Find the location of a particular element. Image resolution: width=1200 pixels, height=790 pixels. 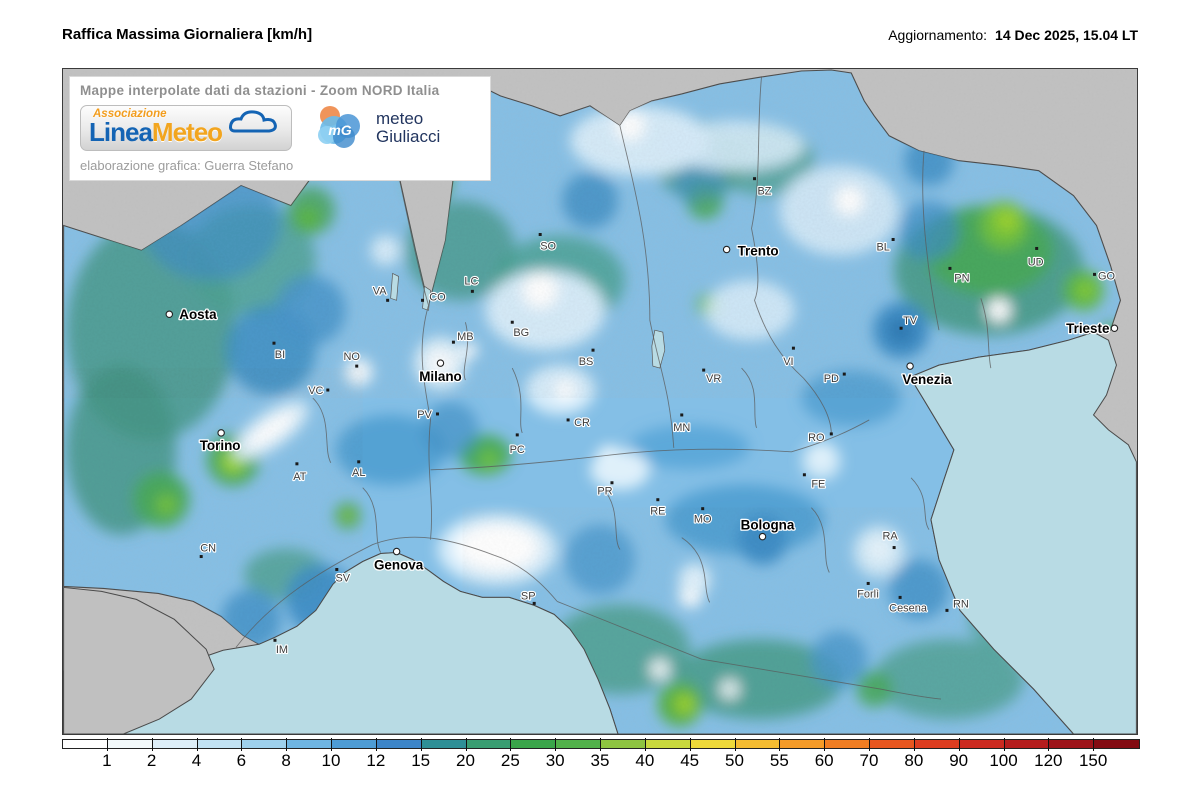

station-label-cn: CN is located at coordinates (208, 549).